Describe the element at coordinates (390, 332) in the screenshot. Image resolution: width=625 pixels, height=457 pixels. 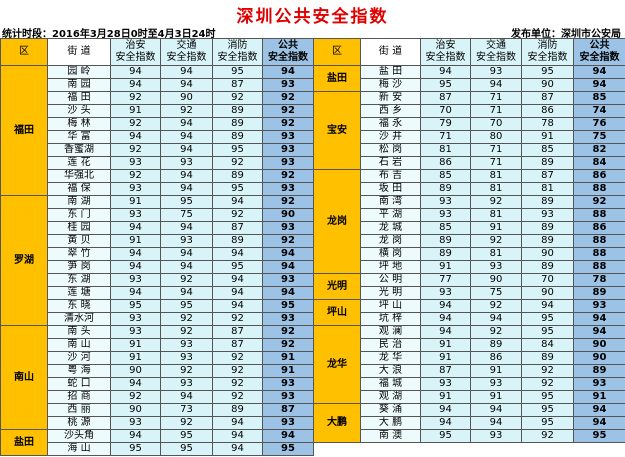
I see `street: 观 澜` at that location.